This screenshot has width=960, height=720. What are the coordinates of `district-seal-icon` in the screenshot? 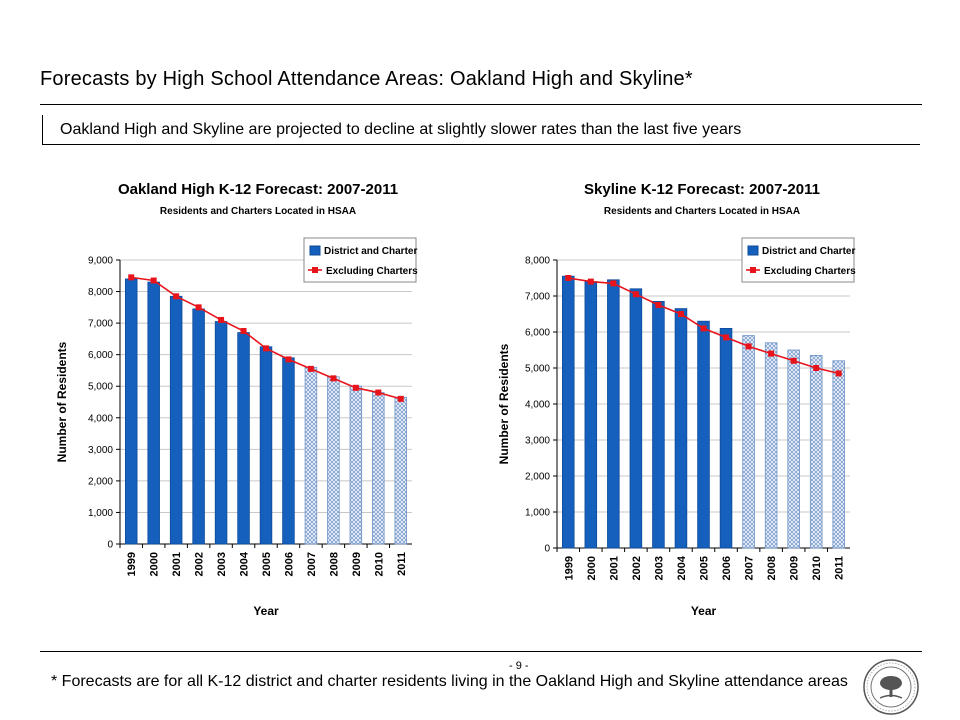 It's located at (891, 687).